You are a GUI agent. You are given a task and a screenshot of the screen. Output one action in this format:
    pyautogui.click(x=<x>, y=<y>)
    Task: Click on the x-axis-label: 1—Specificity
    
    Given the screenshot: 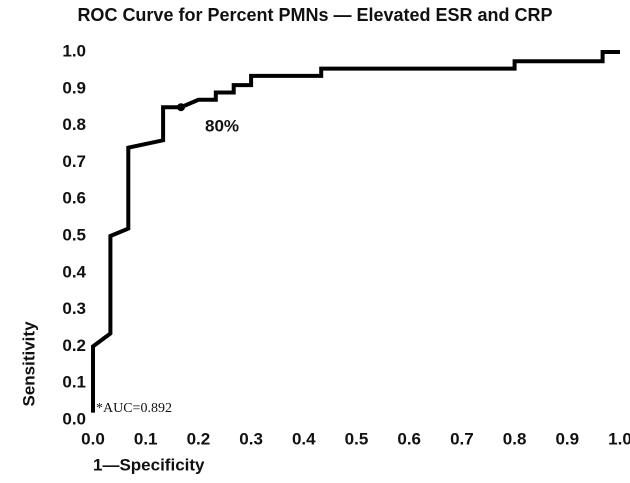 What is the action you would take?
    pyautogui.click(x=149, y=464)
    